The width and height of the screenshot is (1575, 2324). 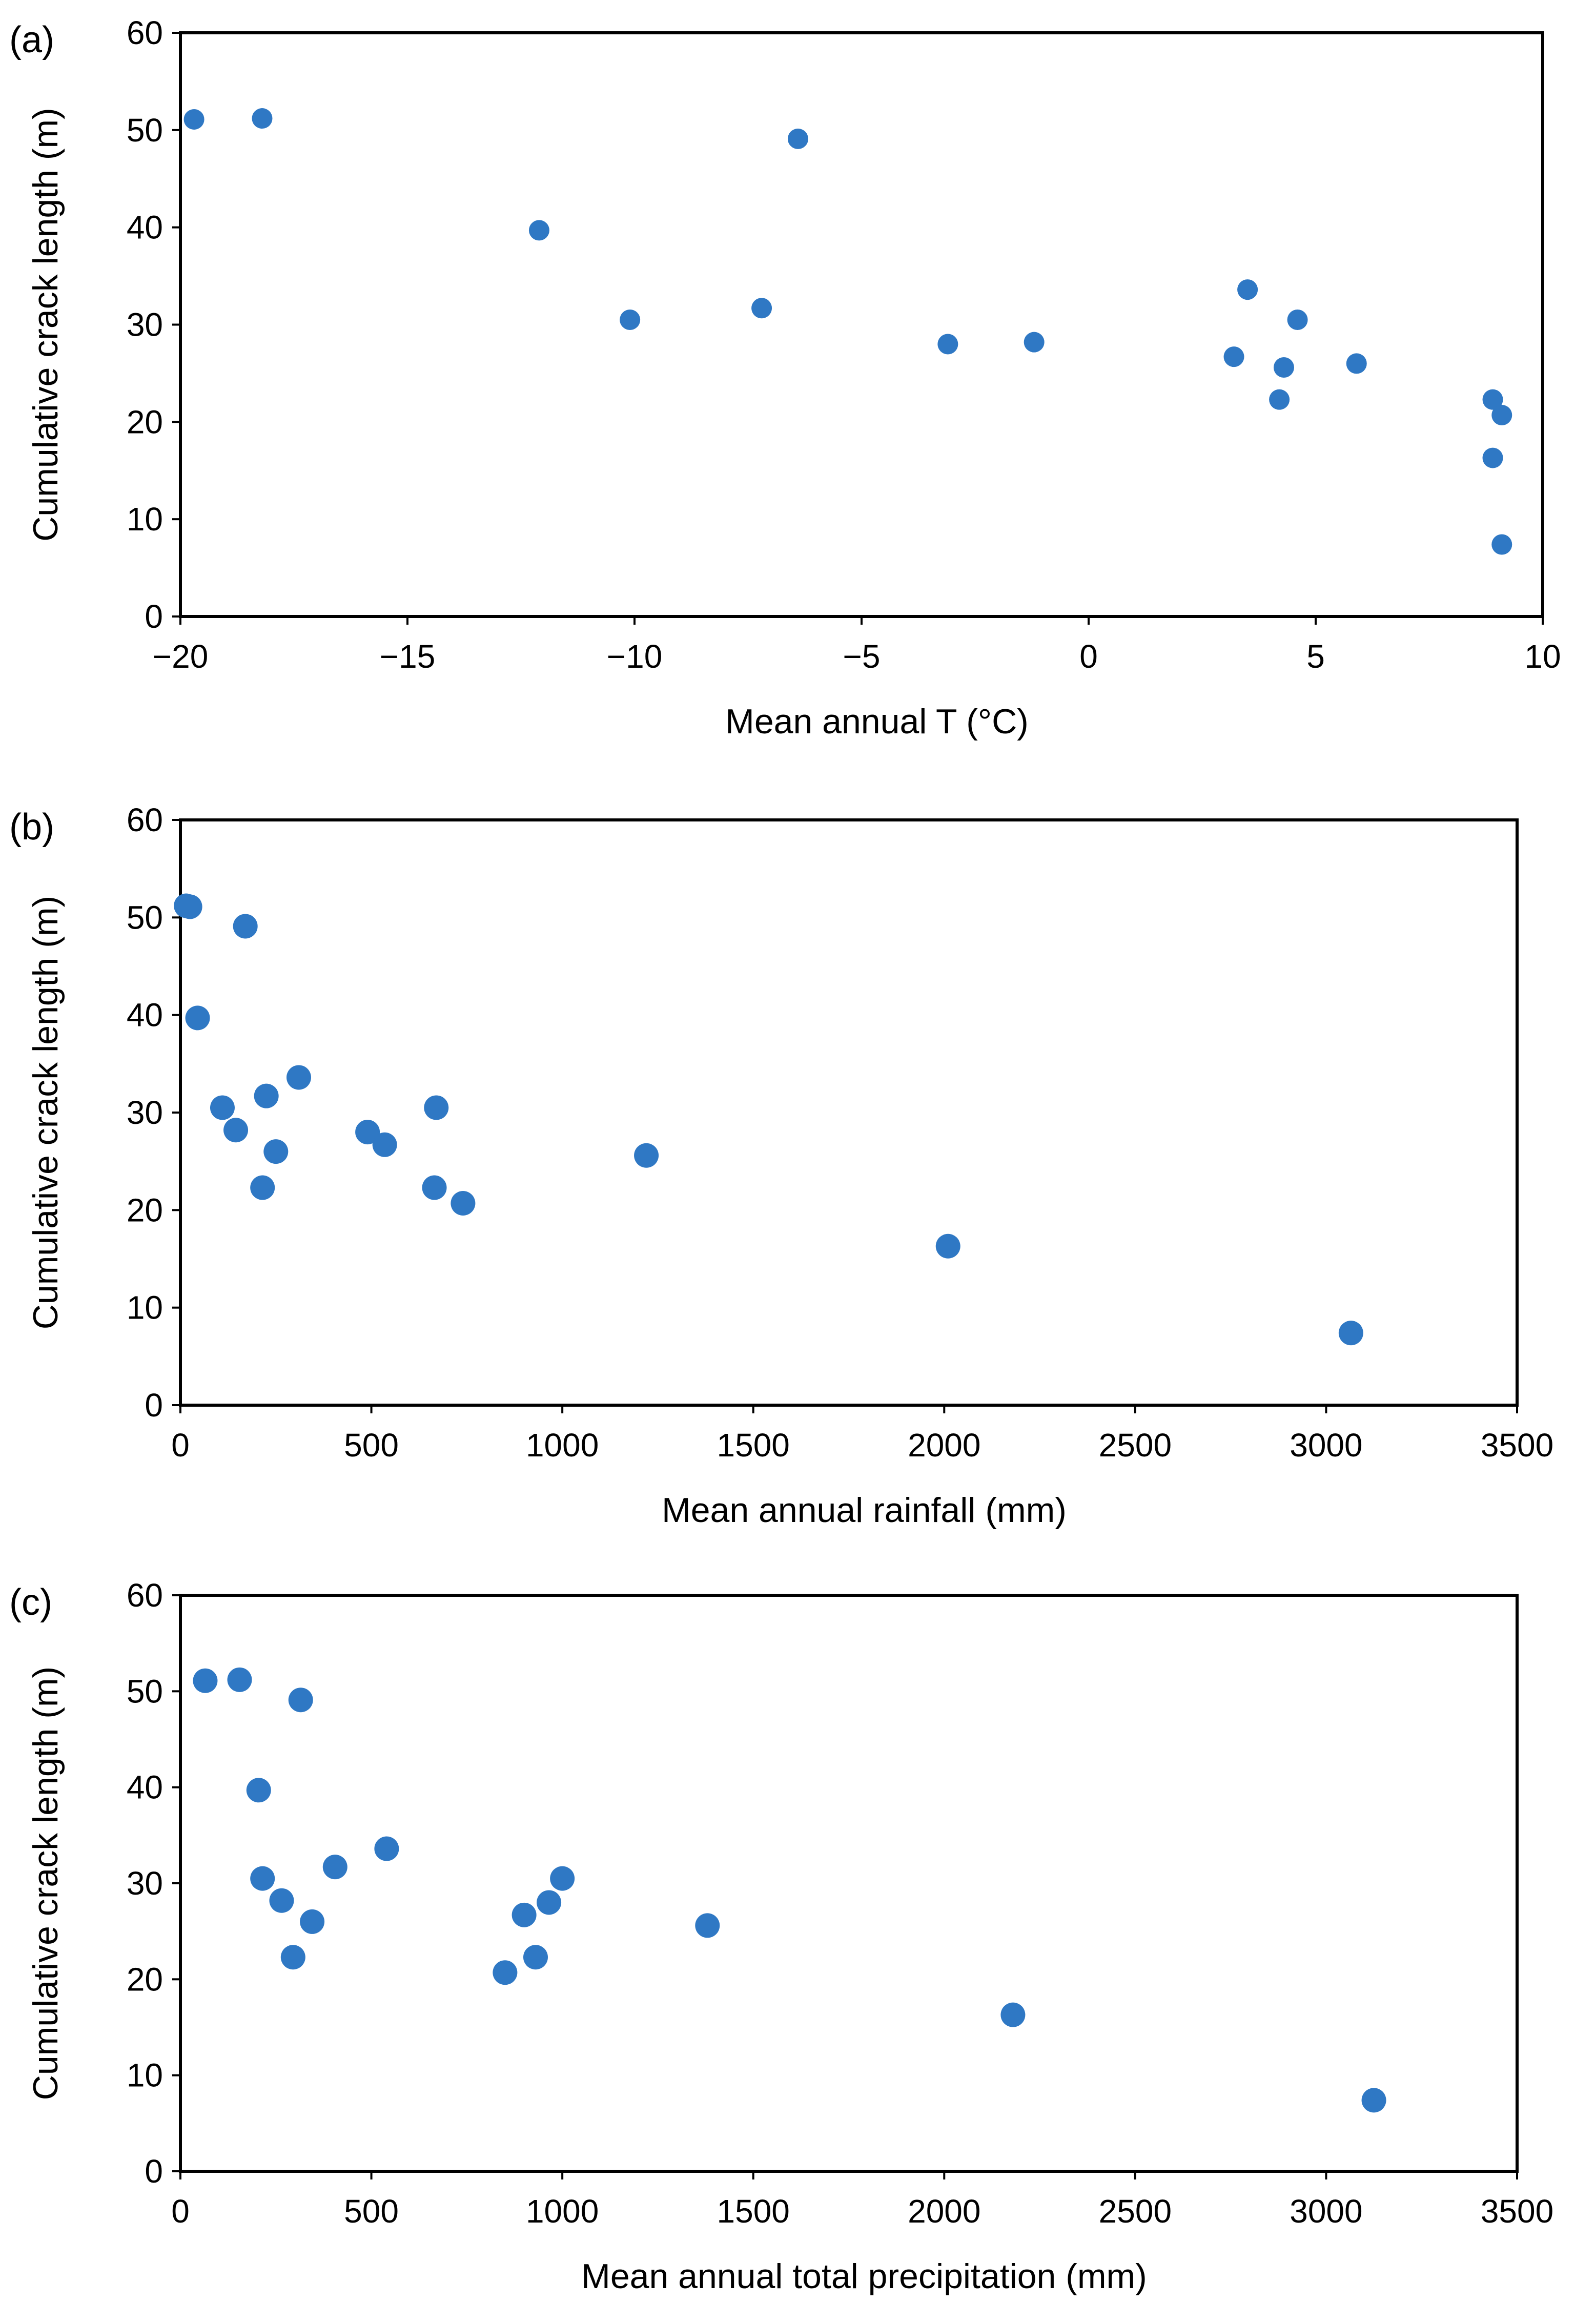 What do you see at coordinates (181, 656) in the screenshot?
I see `x-tick-label: −20` at bounding box center [181, 656].